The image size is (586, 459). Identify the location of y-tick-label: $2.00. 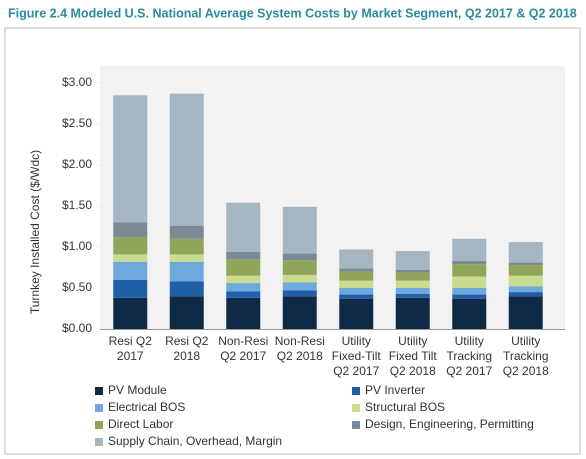
(77, 164).